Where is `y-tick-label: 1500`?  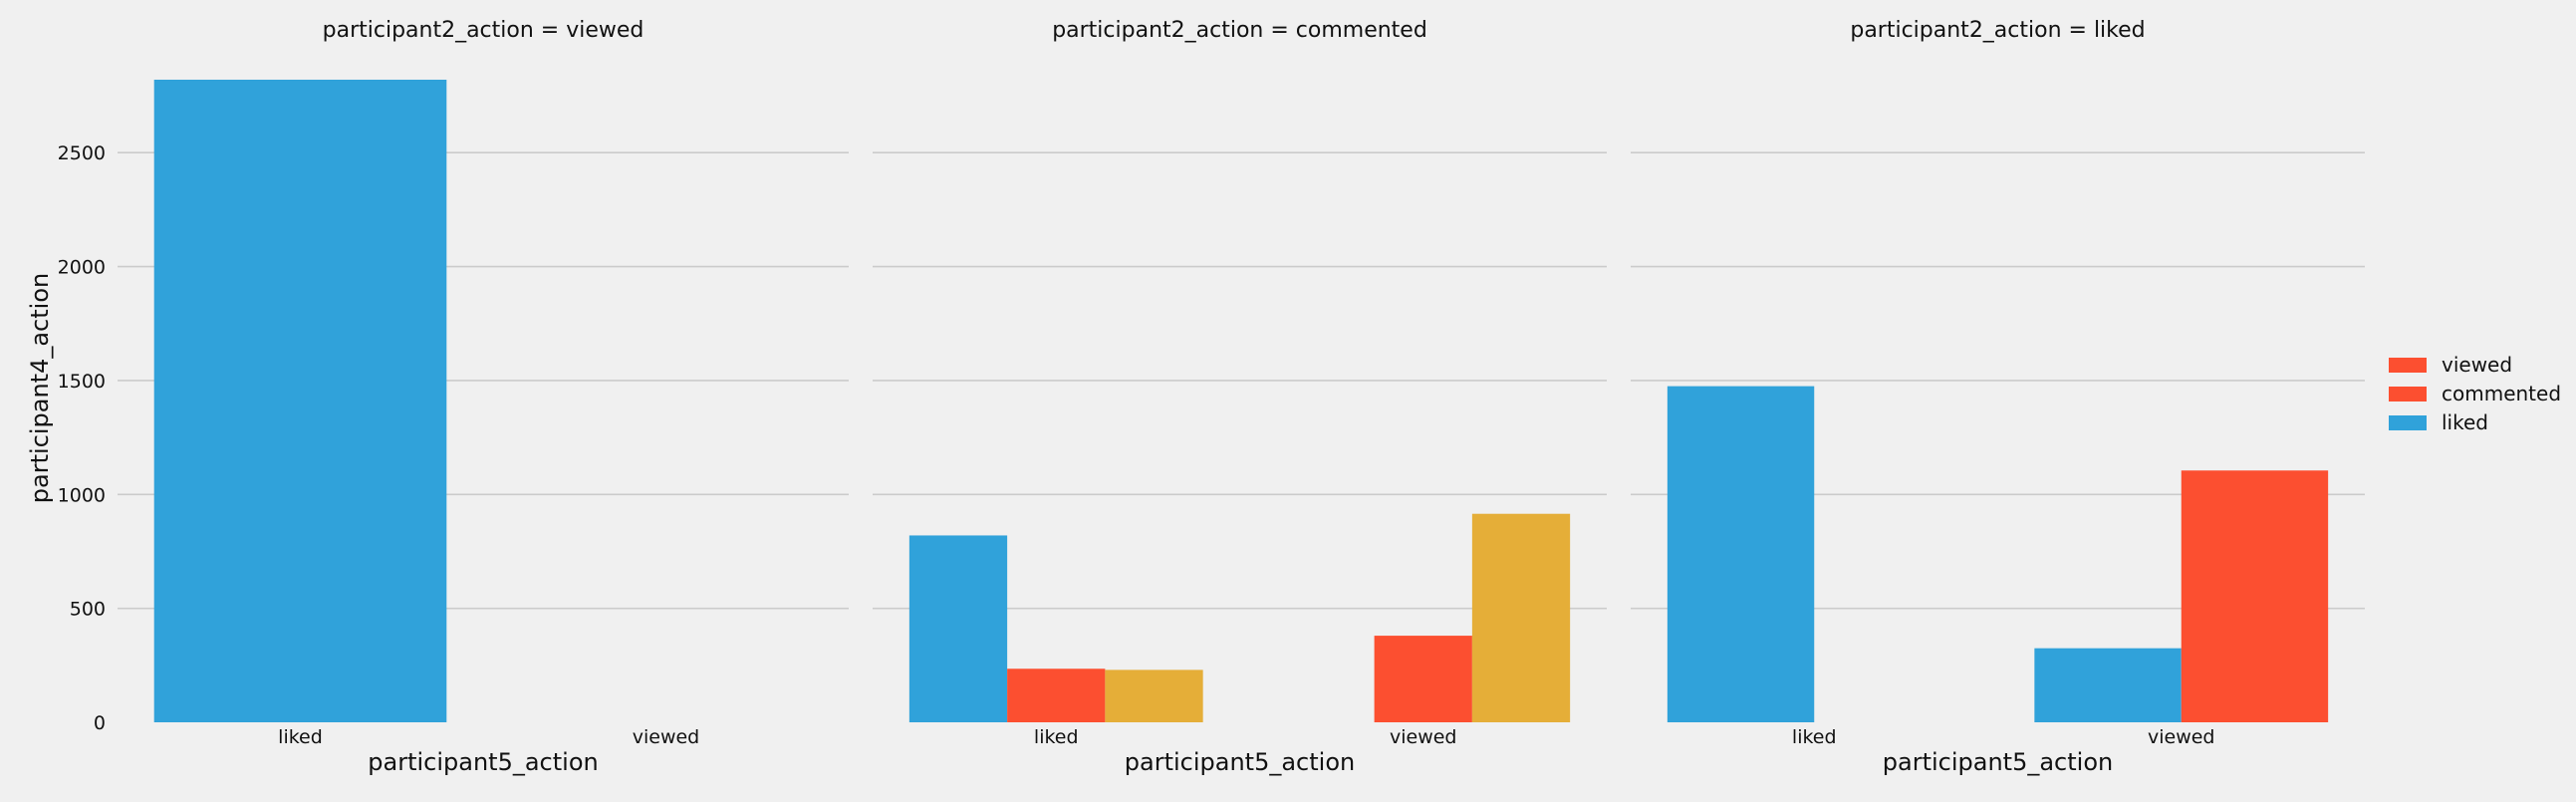
y-tick-label: 1500 is located at coordinates (82, 382).